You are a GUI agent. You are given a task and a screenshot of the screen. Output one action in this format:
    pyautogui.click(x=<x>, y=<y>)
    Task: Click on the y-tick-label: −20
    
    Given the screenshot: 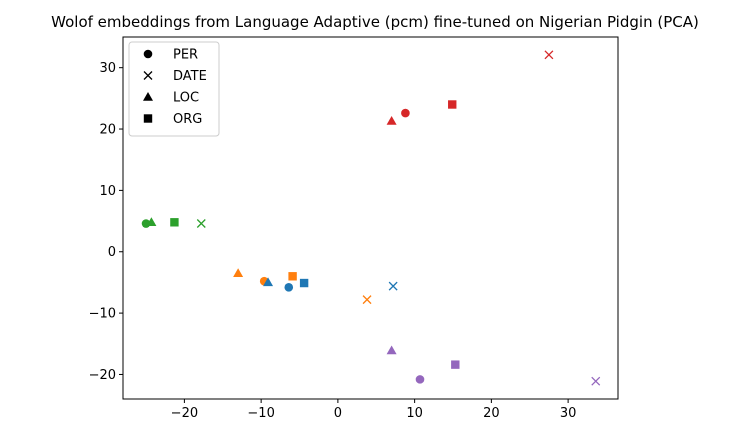 What is the action you would take?
    pyautogui.click(x=102, y=375)
    